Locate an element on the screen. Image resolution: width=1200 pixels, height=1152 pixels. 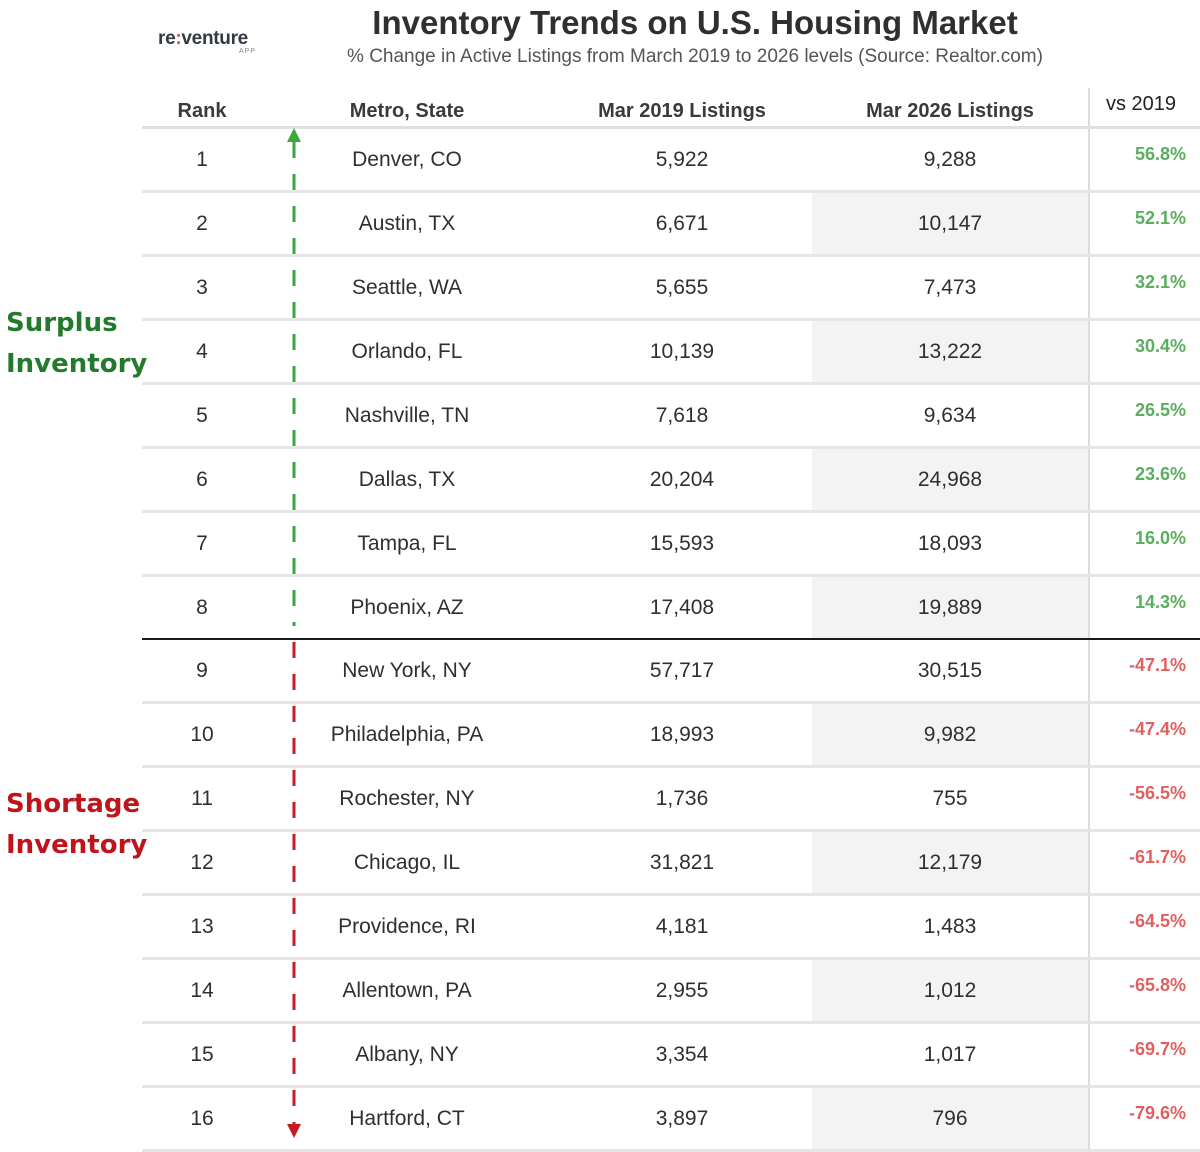
table-row: 9 New York, NY 57,717 30,515 -47.1% is located at coordinates (671, 672).